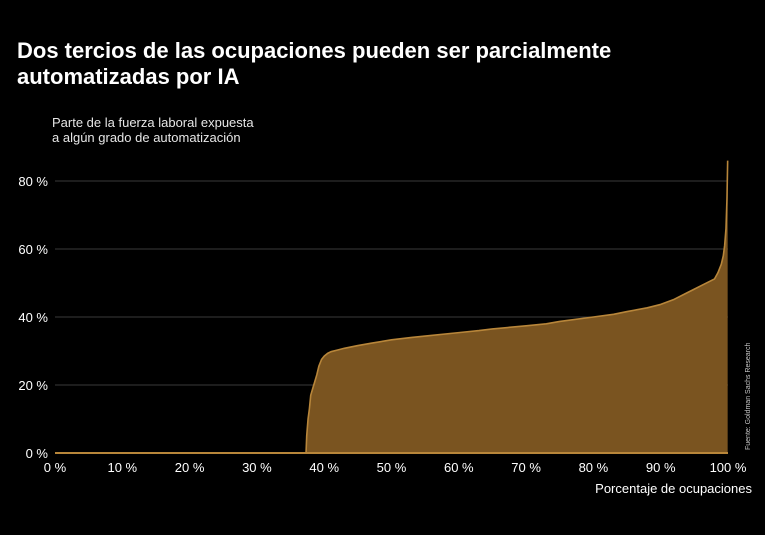  What do you see at coordinates (392, 467) in the screenshot?
I see `x-tick-label: 50 %` at bounding box center [392, 467].